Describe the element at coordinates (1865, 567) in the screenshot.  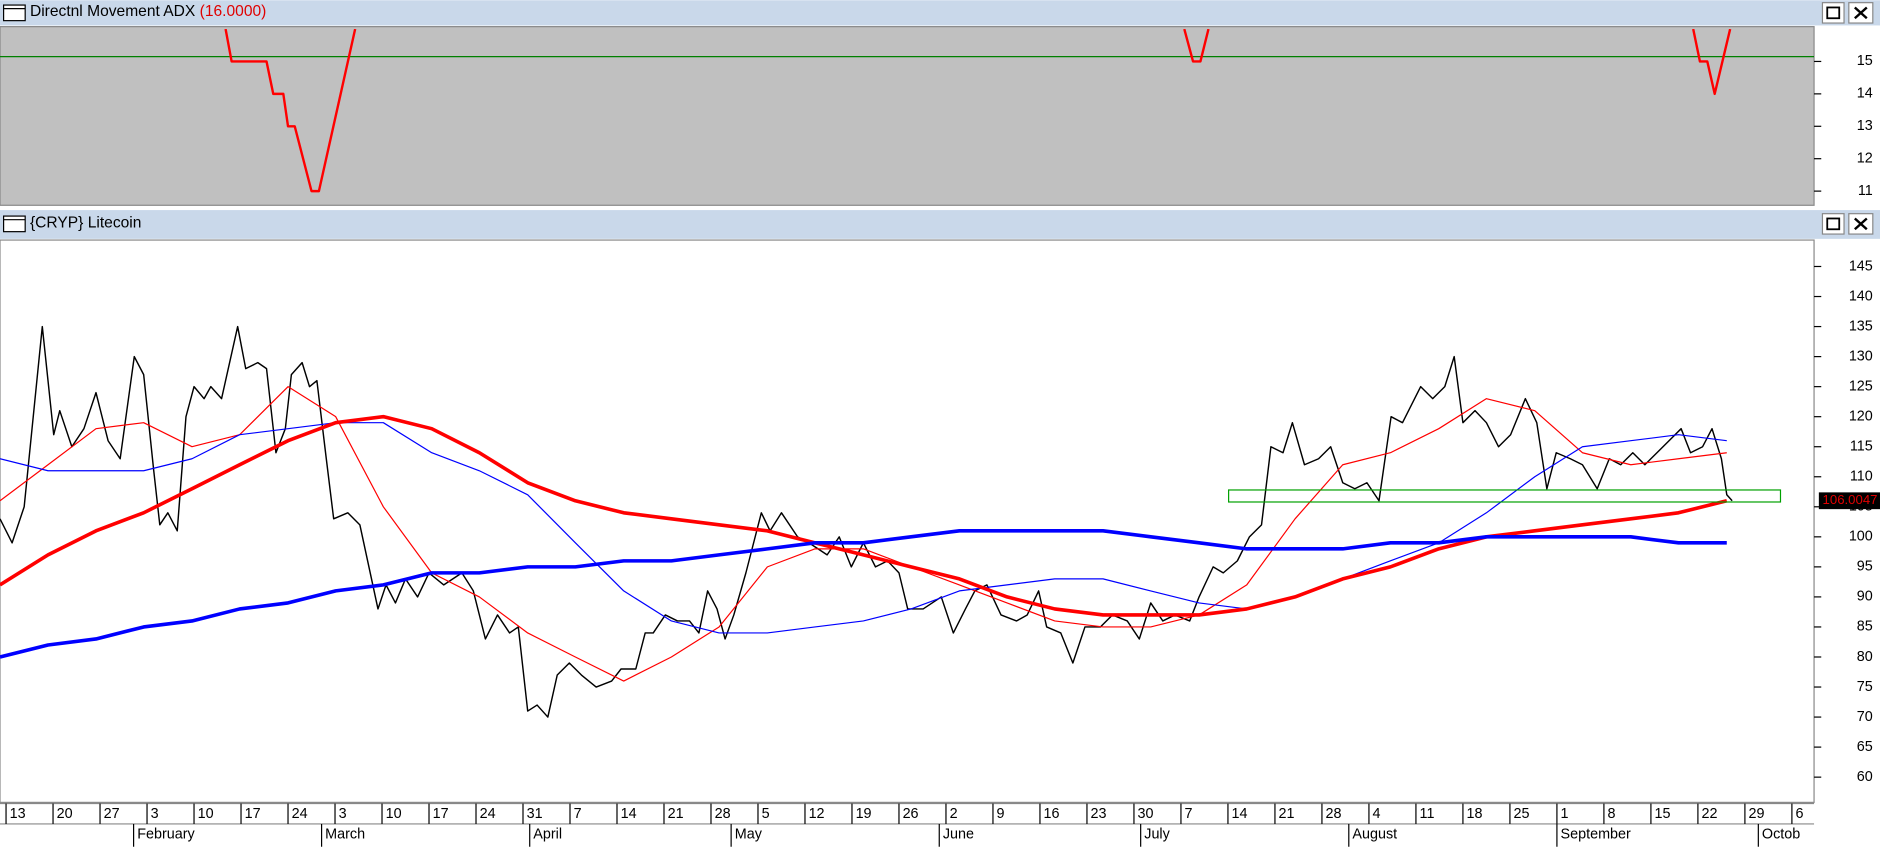
I see `y-tick-label: 95` at that location.